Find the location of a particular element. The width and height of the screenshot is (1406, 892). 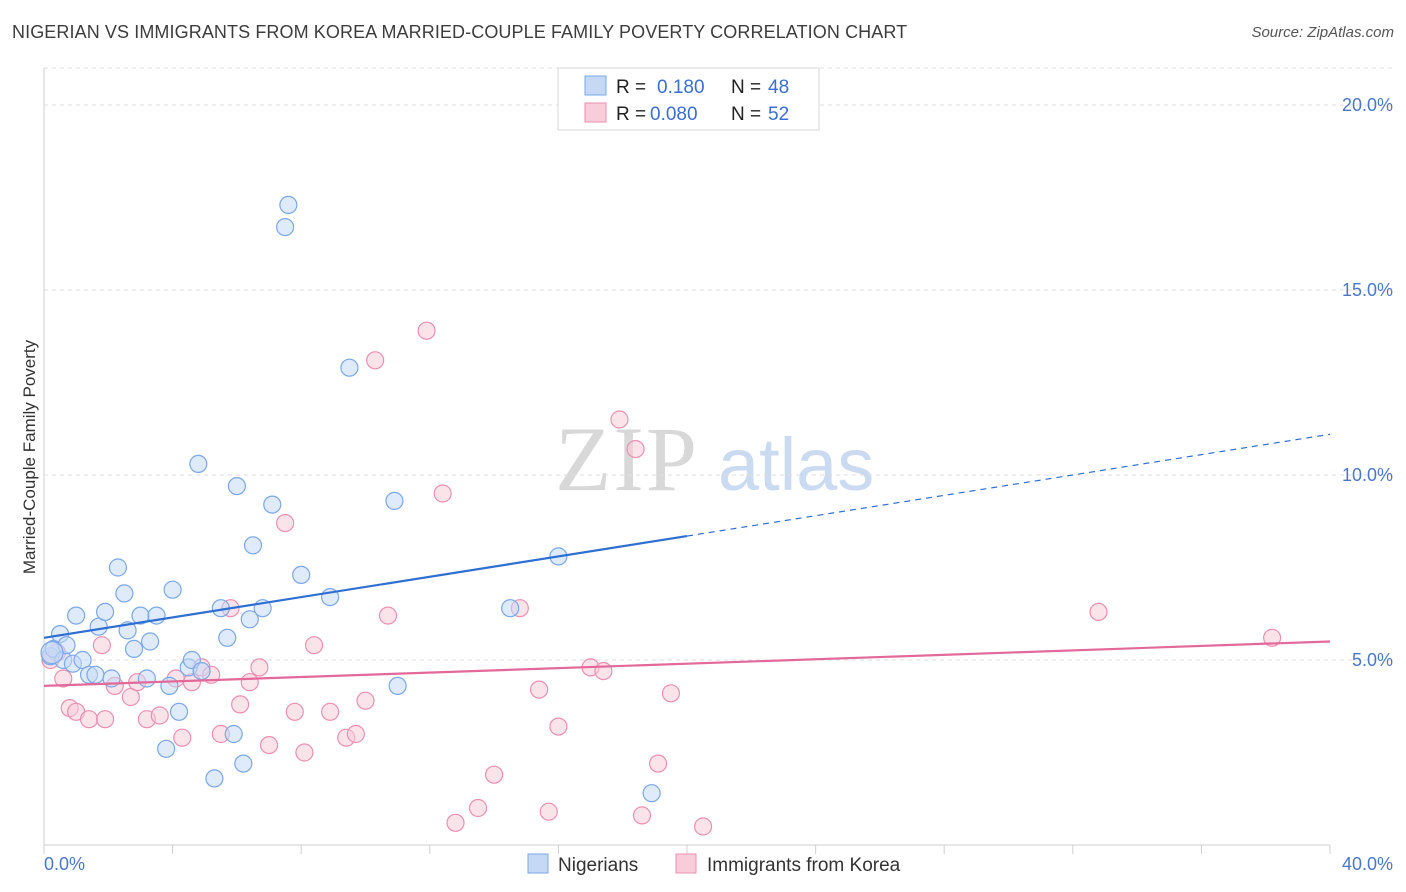

korea-trend is located at coordinates (687, 663).